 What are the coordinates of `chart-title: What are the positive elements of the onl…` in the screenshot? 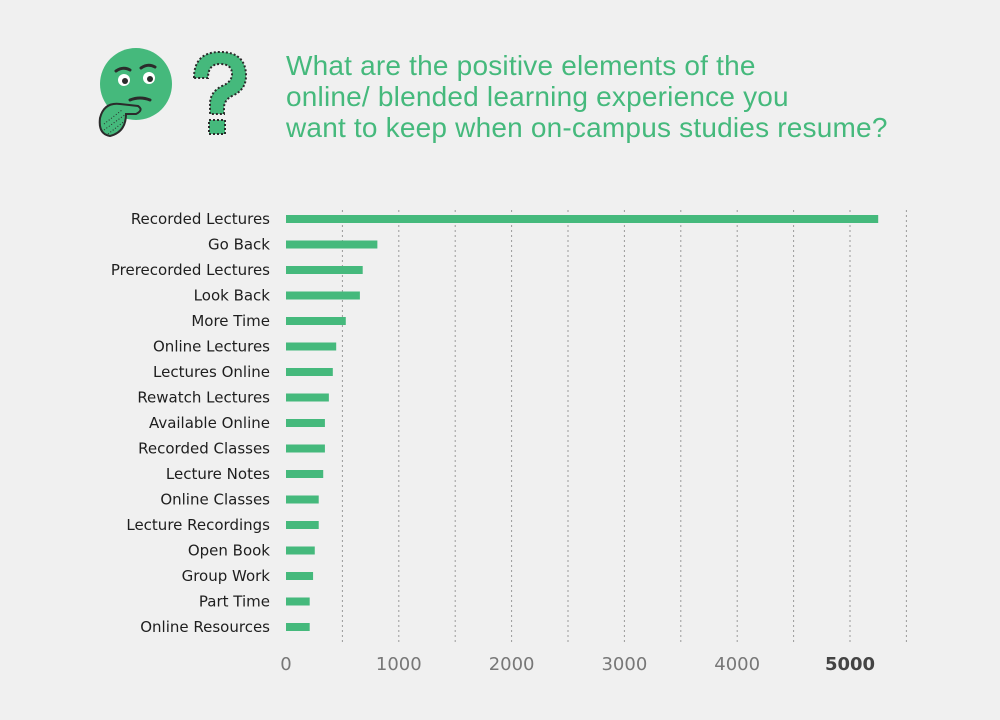 It's located at (636, 96).